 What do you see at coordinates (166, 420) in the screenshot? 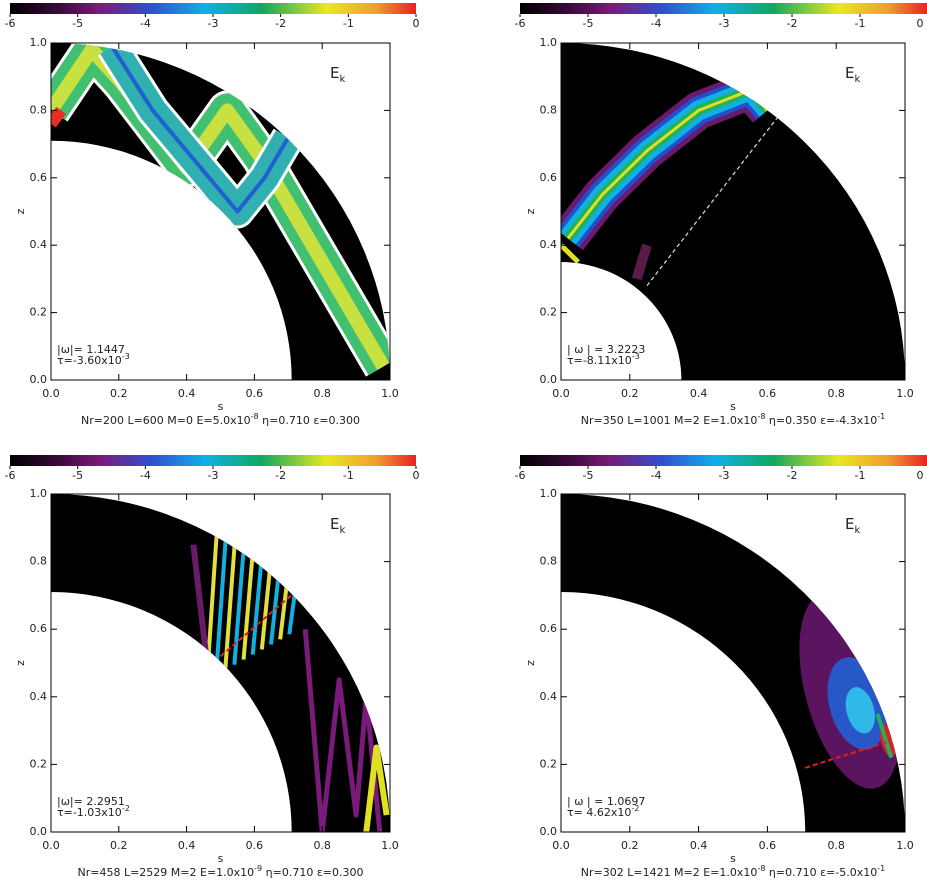
I see `footer-part: Nr=200 L=600 M=0 E=5.0x10` at bounding box center [166, 420].